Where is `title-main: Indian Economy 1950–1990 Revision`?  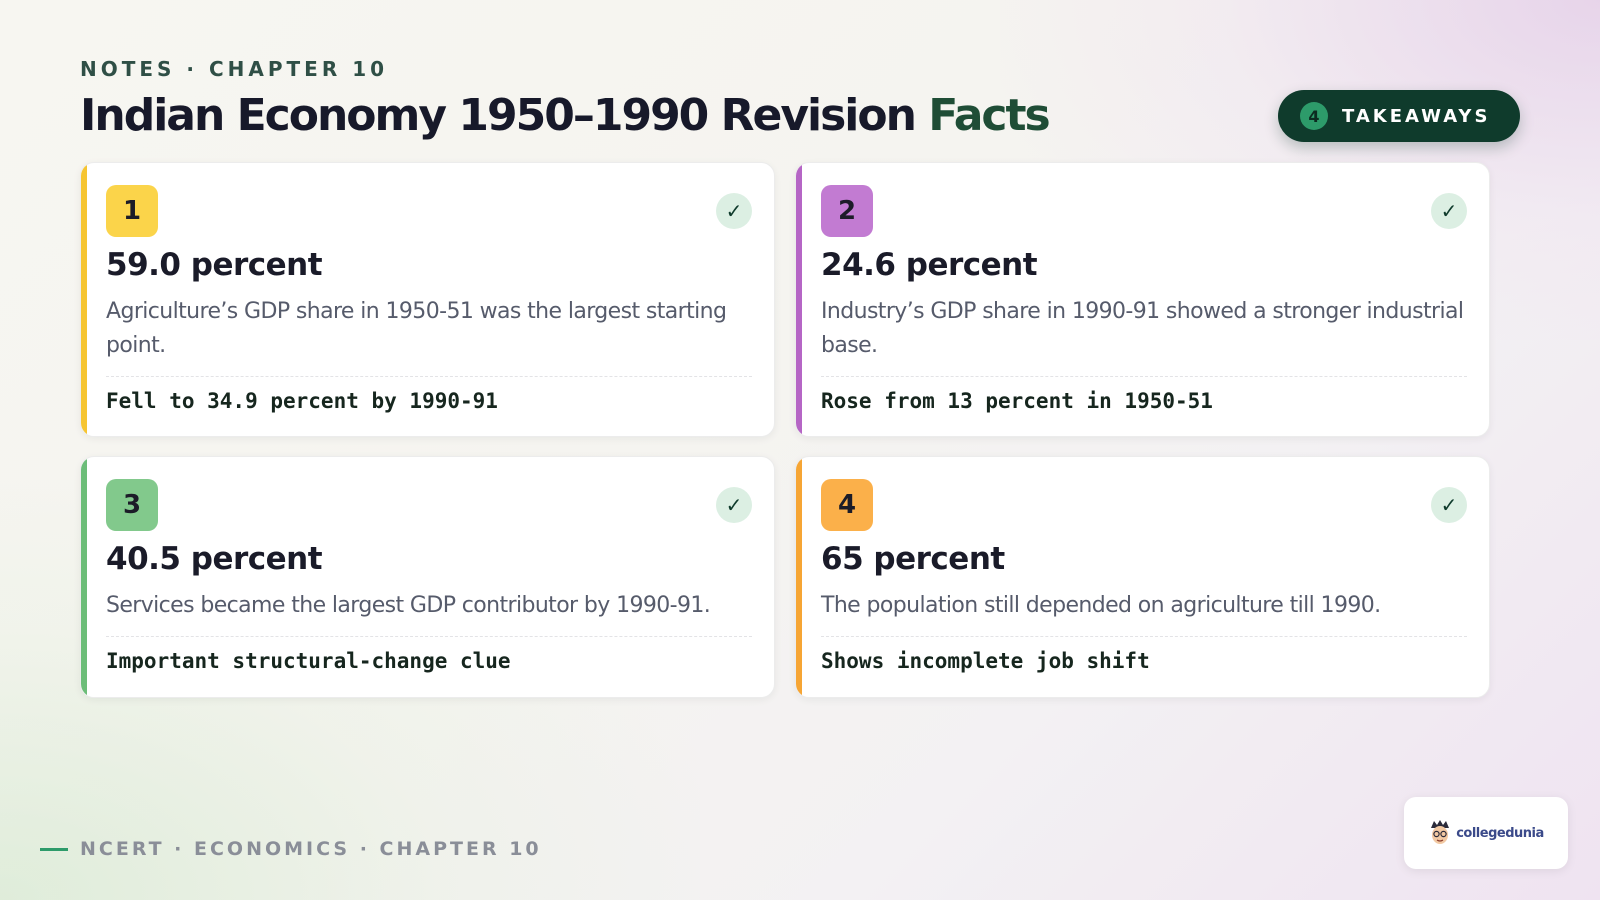 title-main: Indian Economy 1950–1990 Revision is located at coordinates (504, 115).